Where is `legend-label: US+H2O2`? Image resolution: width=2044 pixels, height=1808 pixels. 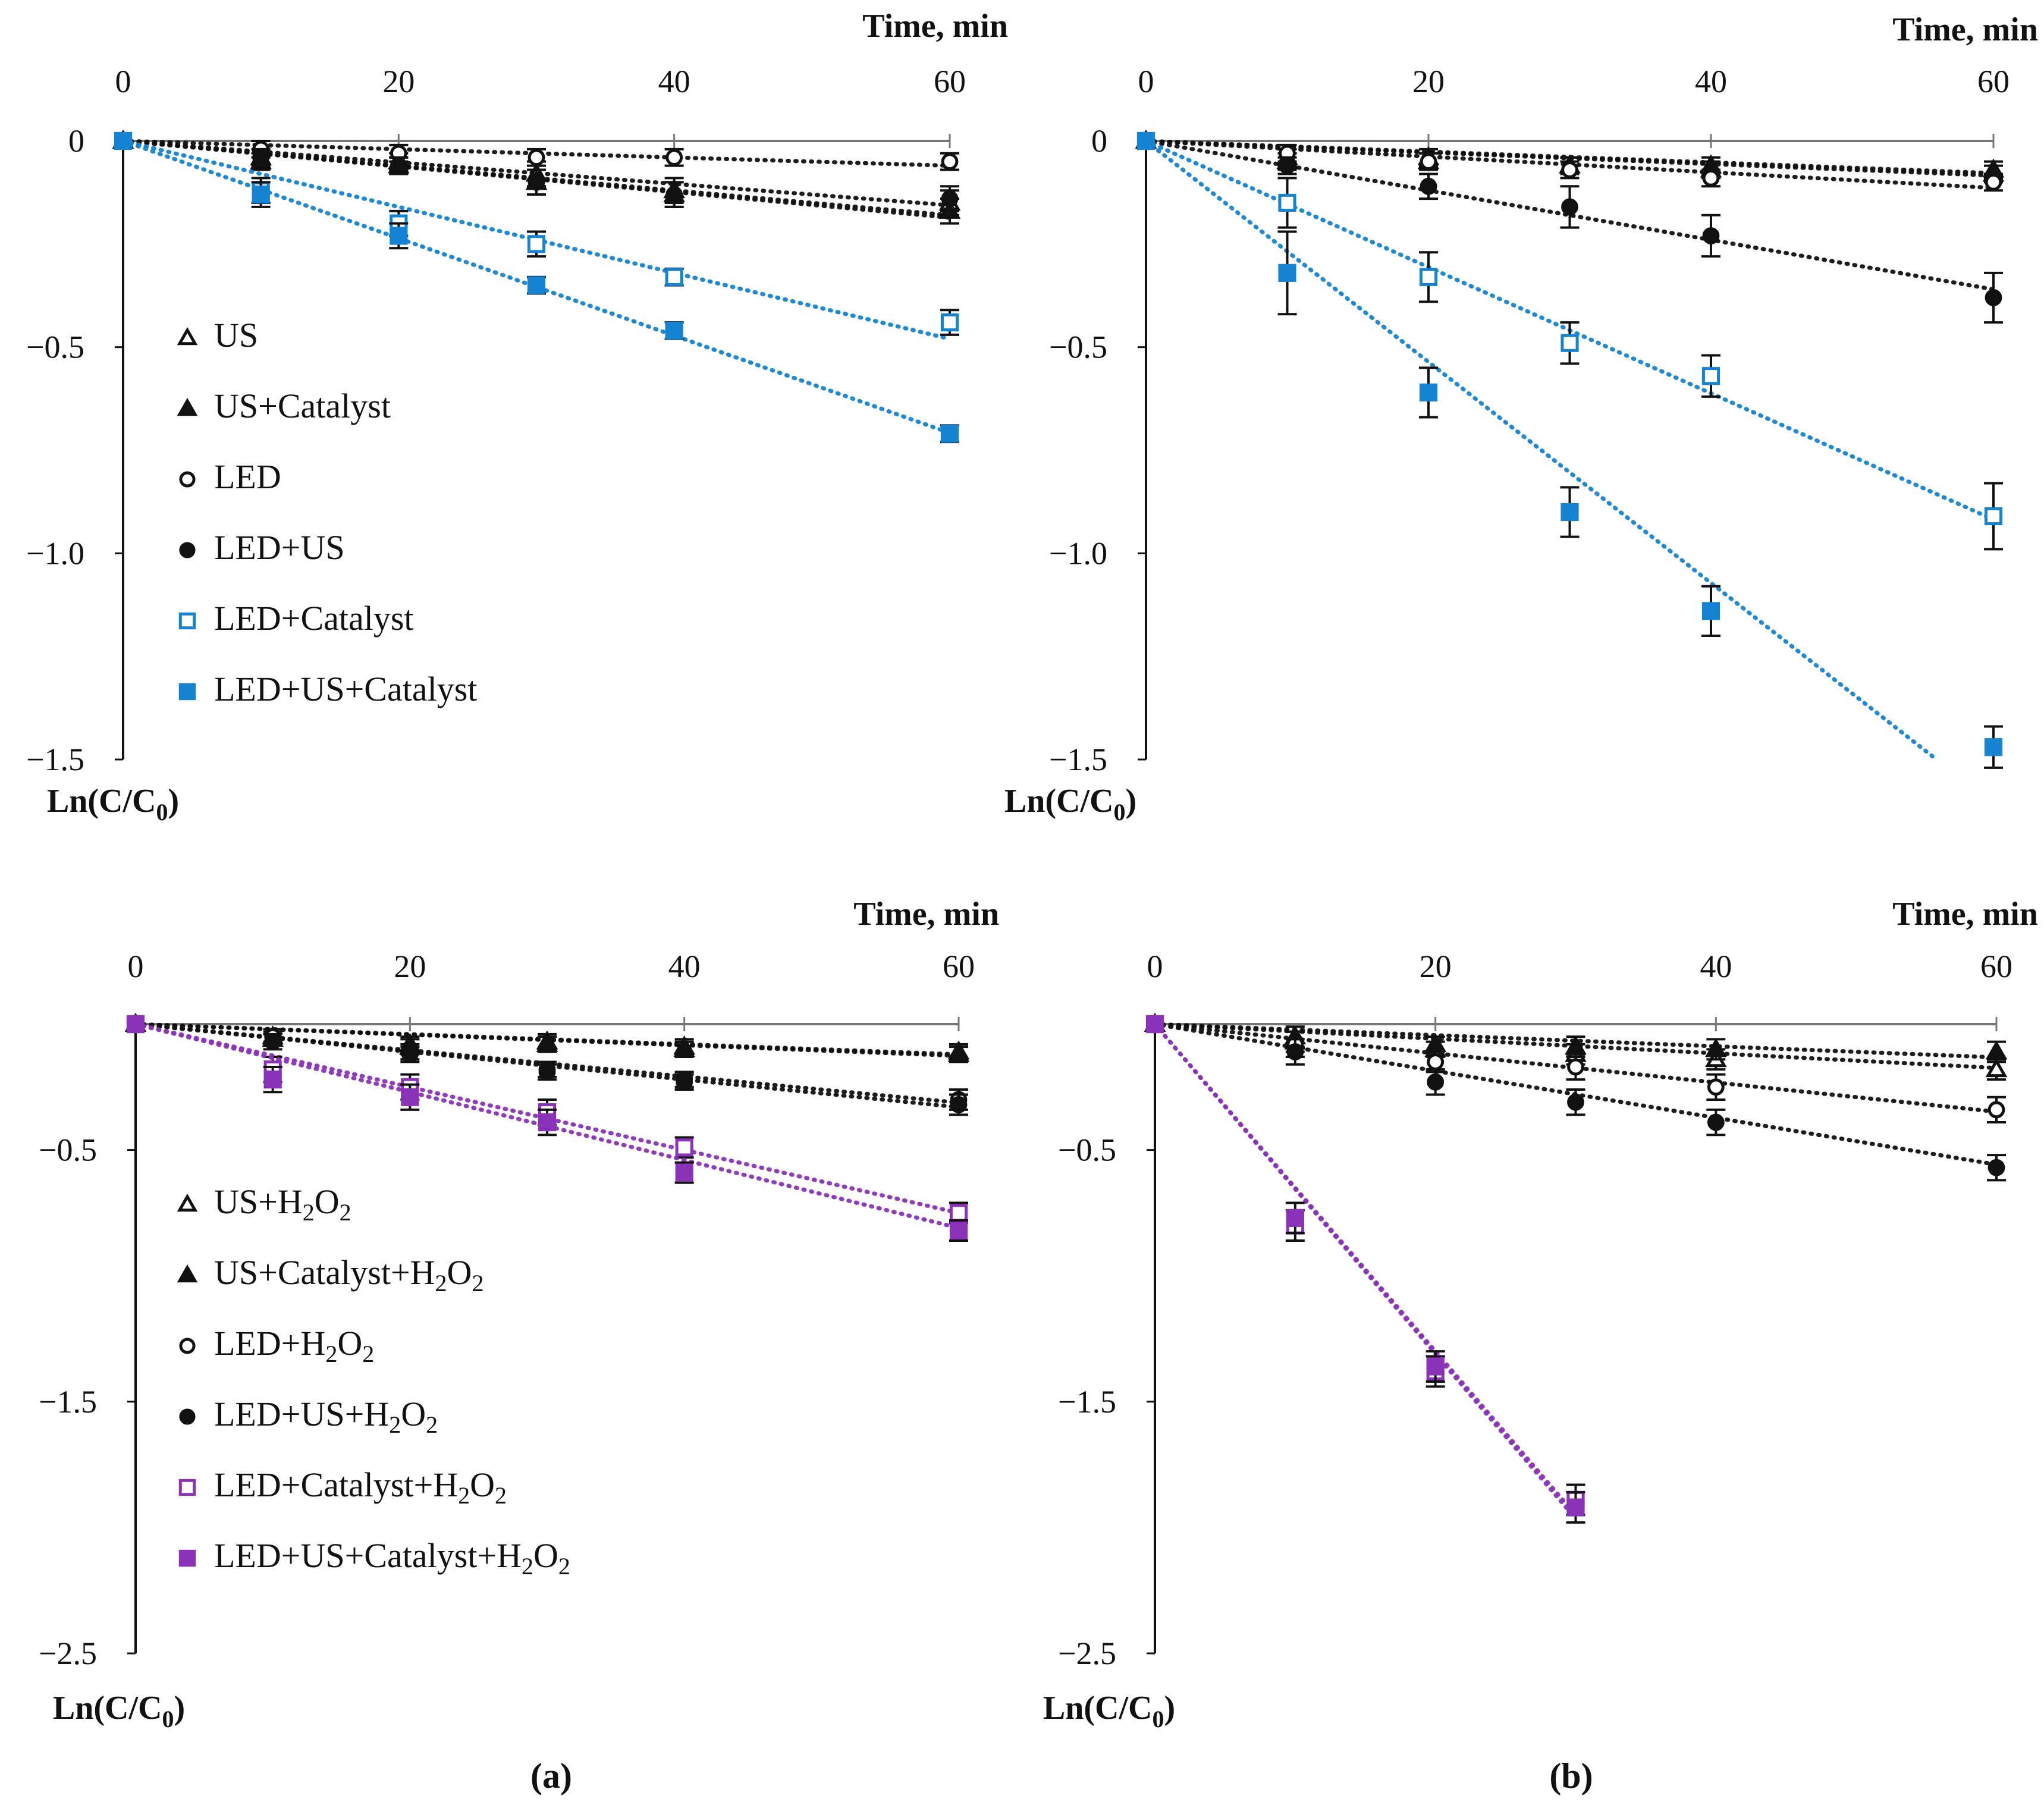
legend-label: US+H2O2 is located at coordinates (282, 1204).